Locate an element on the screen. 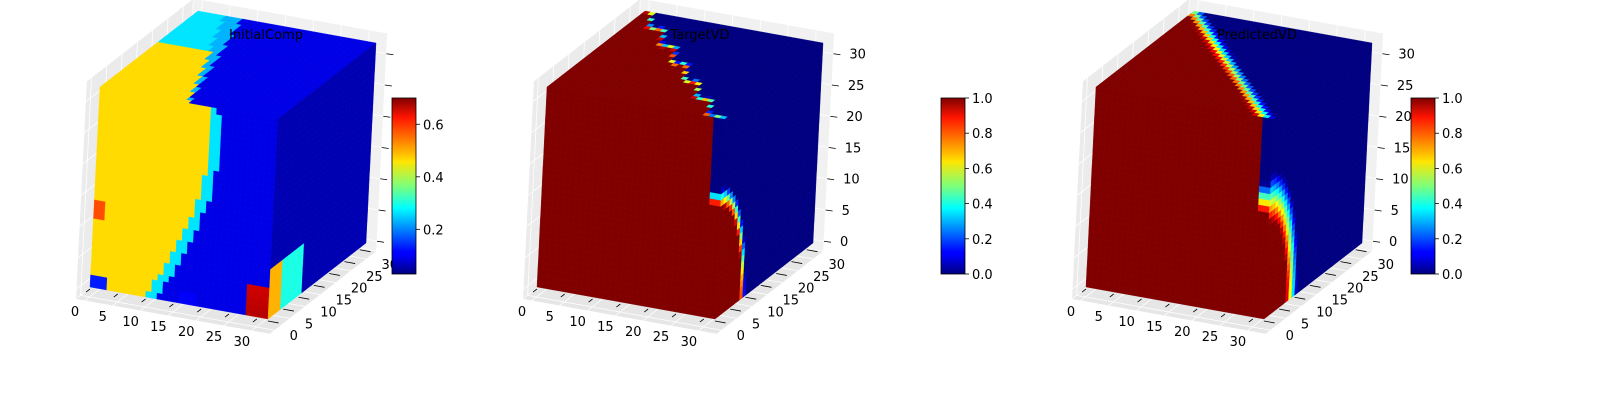 This screenshot has height=400, width=1600. colorbar: 0.2 0.4 0.6 is located at coordinates (417, 186).